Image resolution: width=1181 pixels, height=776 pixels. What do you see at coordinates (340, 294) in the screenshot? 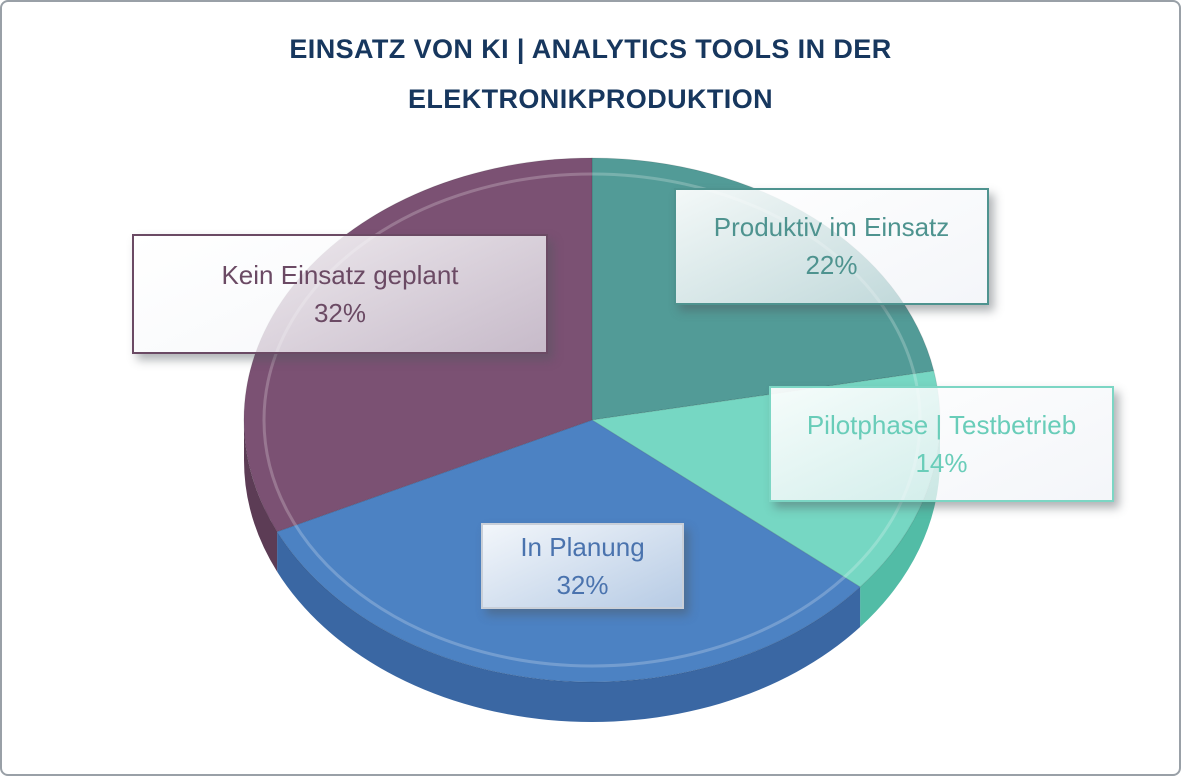
I see `callout-kein-einsatz-geplant: Kein Einsatz geplant 32%` at bounding box center [340, 294].